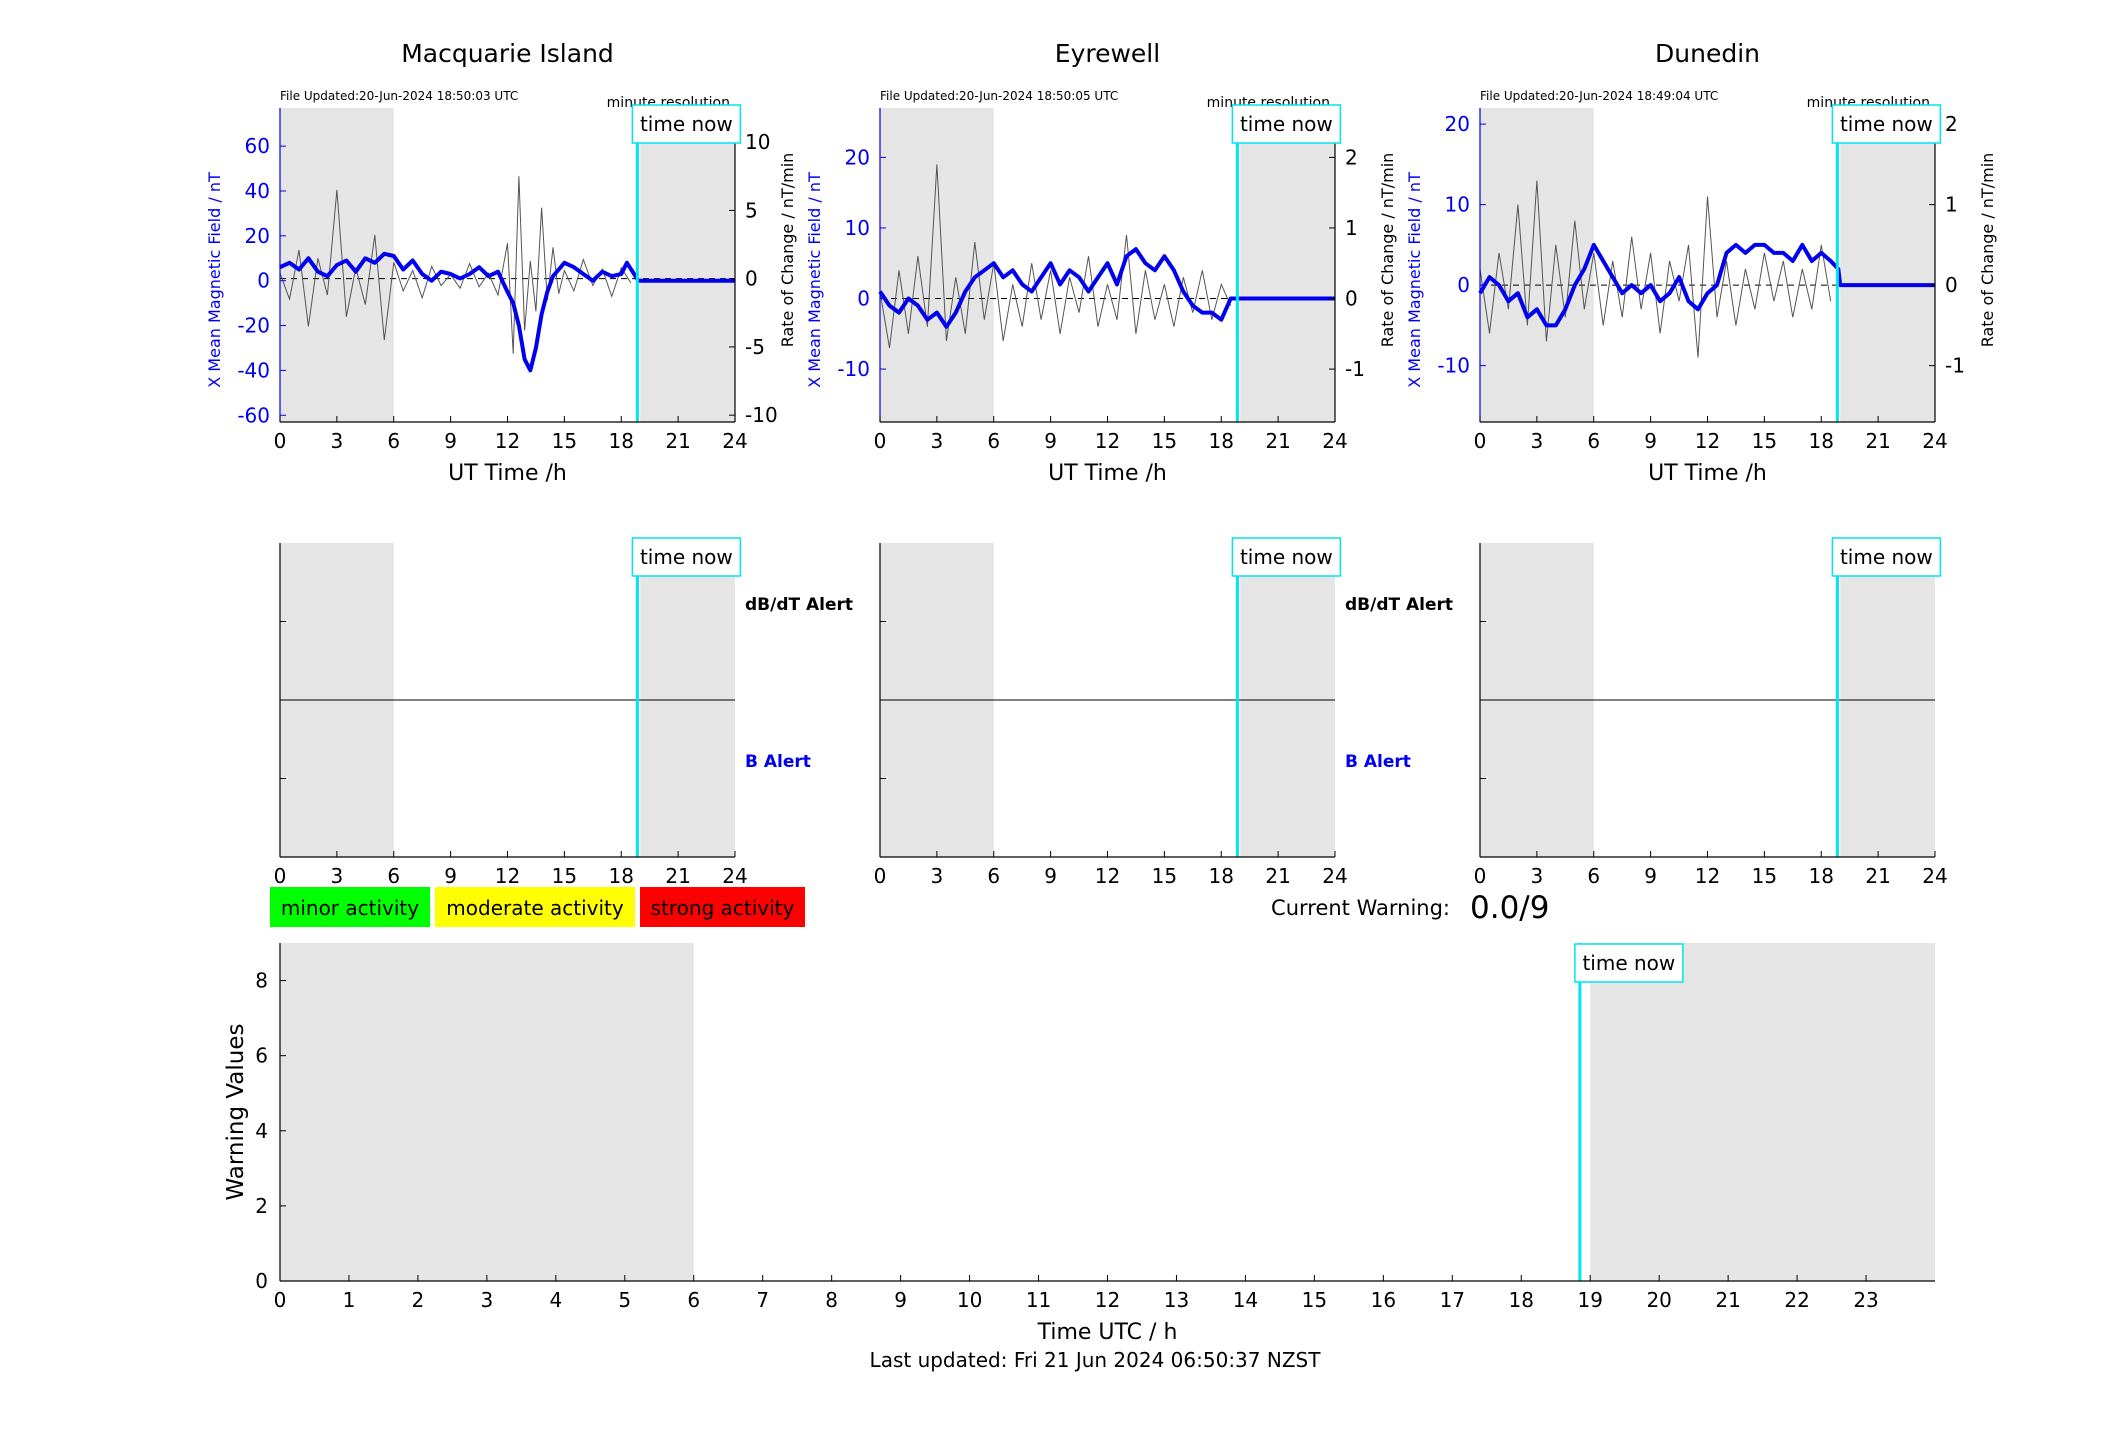 Image resolution: width=2117 pixels, height=1437 pixels. Describe the element at coordinates (399, 96) in the screenshot. I see `file-updated: File Updated:20-Jun-2024 18:50:03 UTC` at that location.